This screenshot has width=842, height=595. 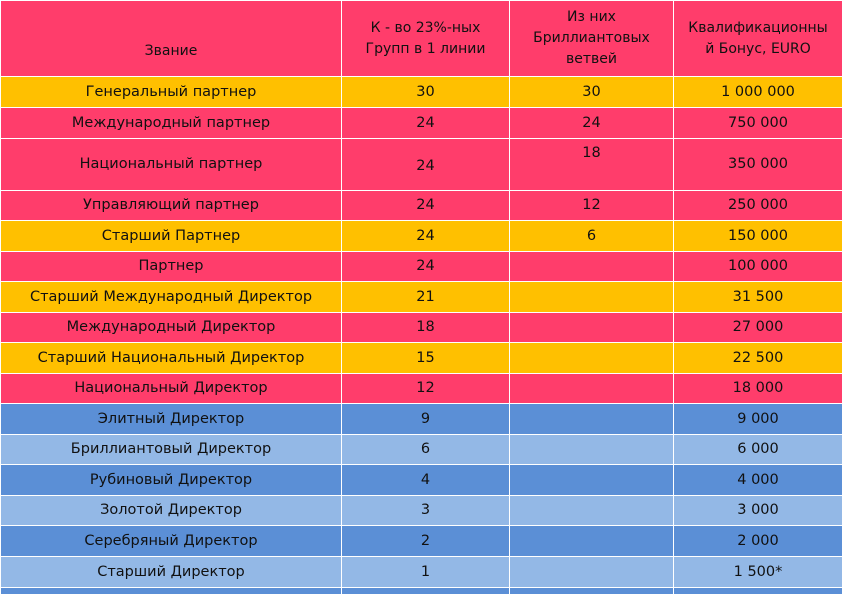 I want to click on header-groups-line1: К - во 23%-ных, so click(x=425, y=27).